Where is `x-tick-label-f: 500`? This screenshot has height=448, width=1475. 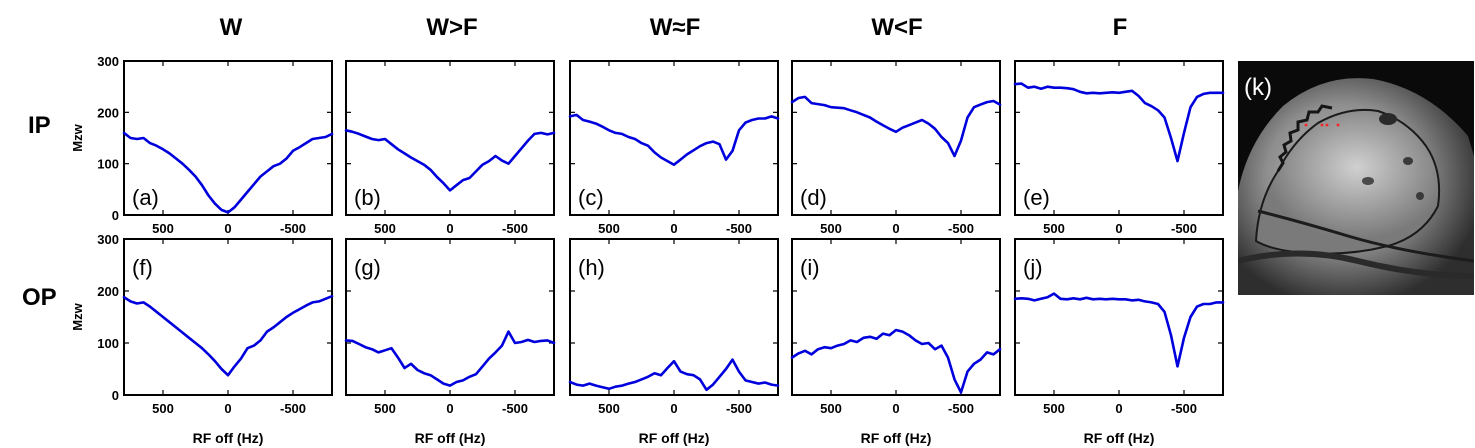 x-tick-label-f: 500 is located at coordinates (163, 408).